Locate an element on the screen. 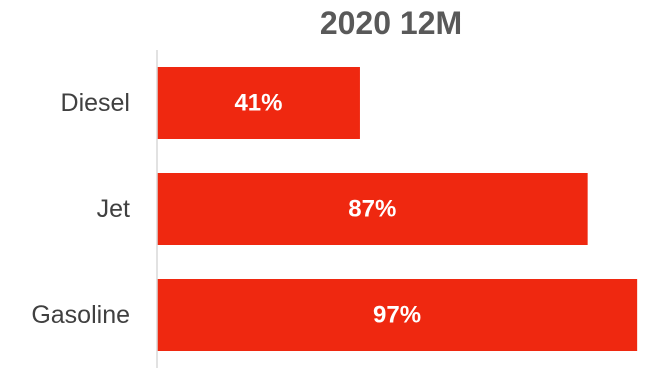 This screenshot has width=649, height=370. bar-diesel is located at coordinates (258, 103).